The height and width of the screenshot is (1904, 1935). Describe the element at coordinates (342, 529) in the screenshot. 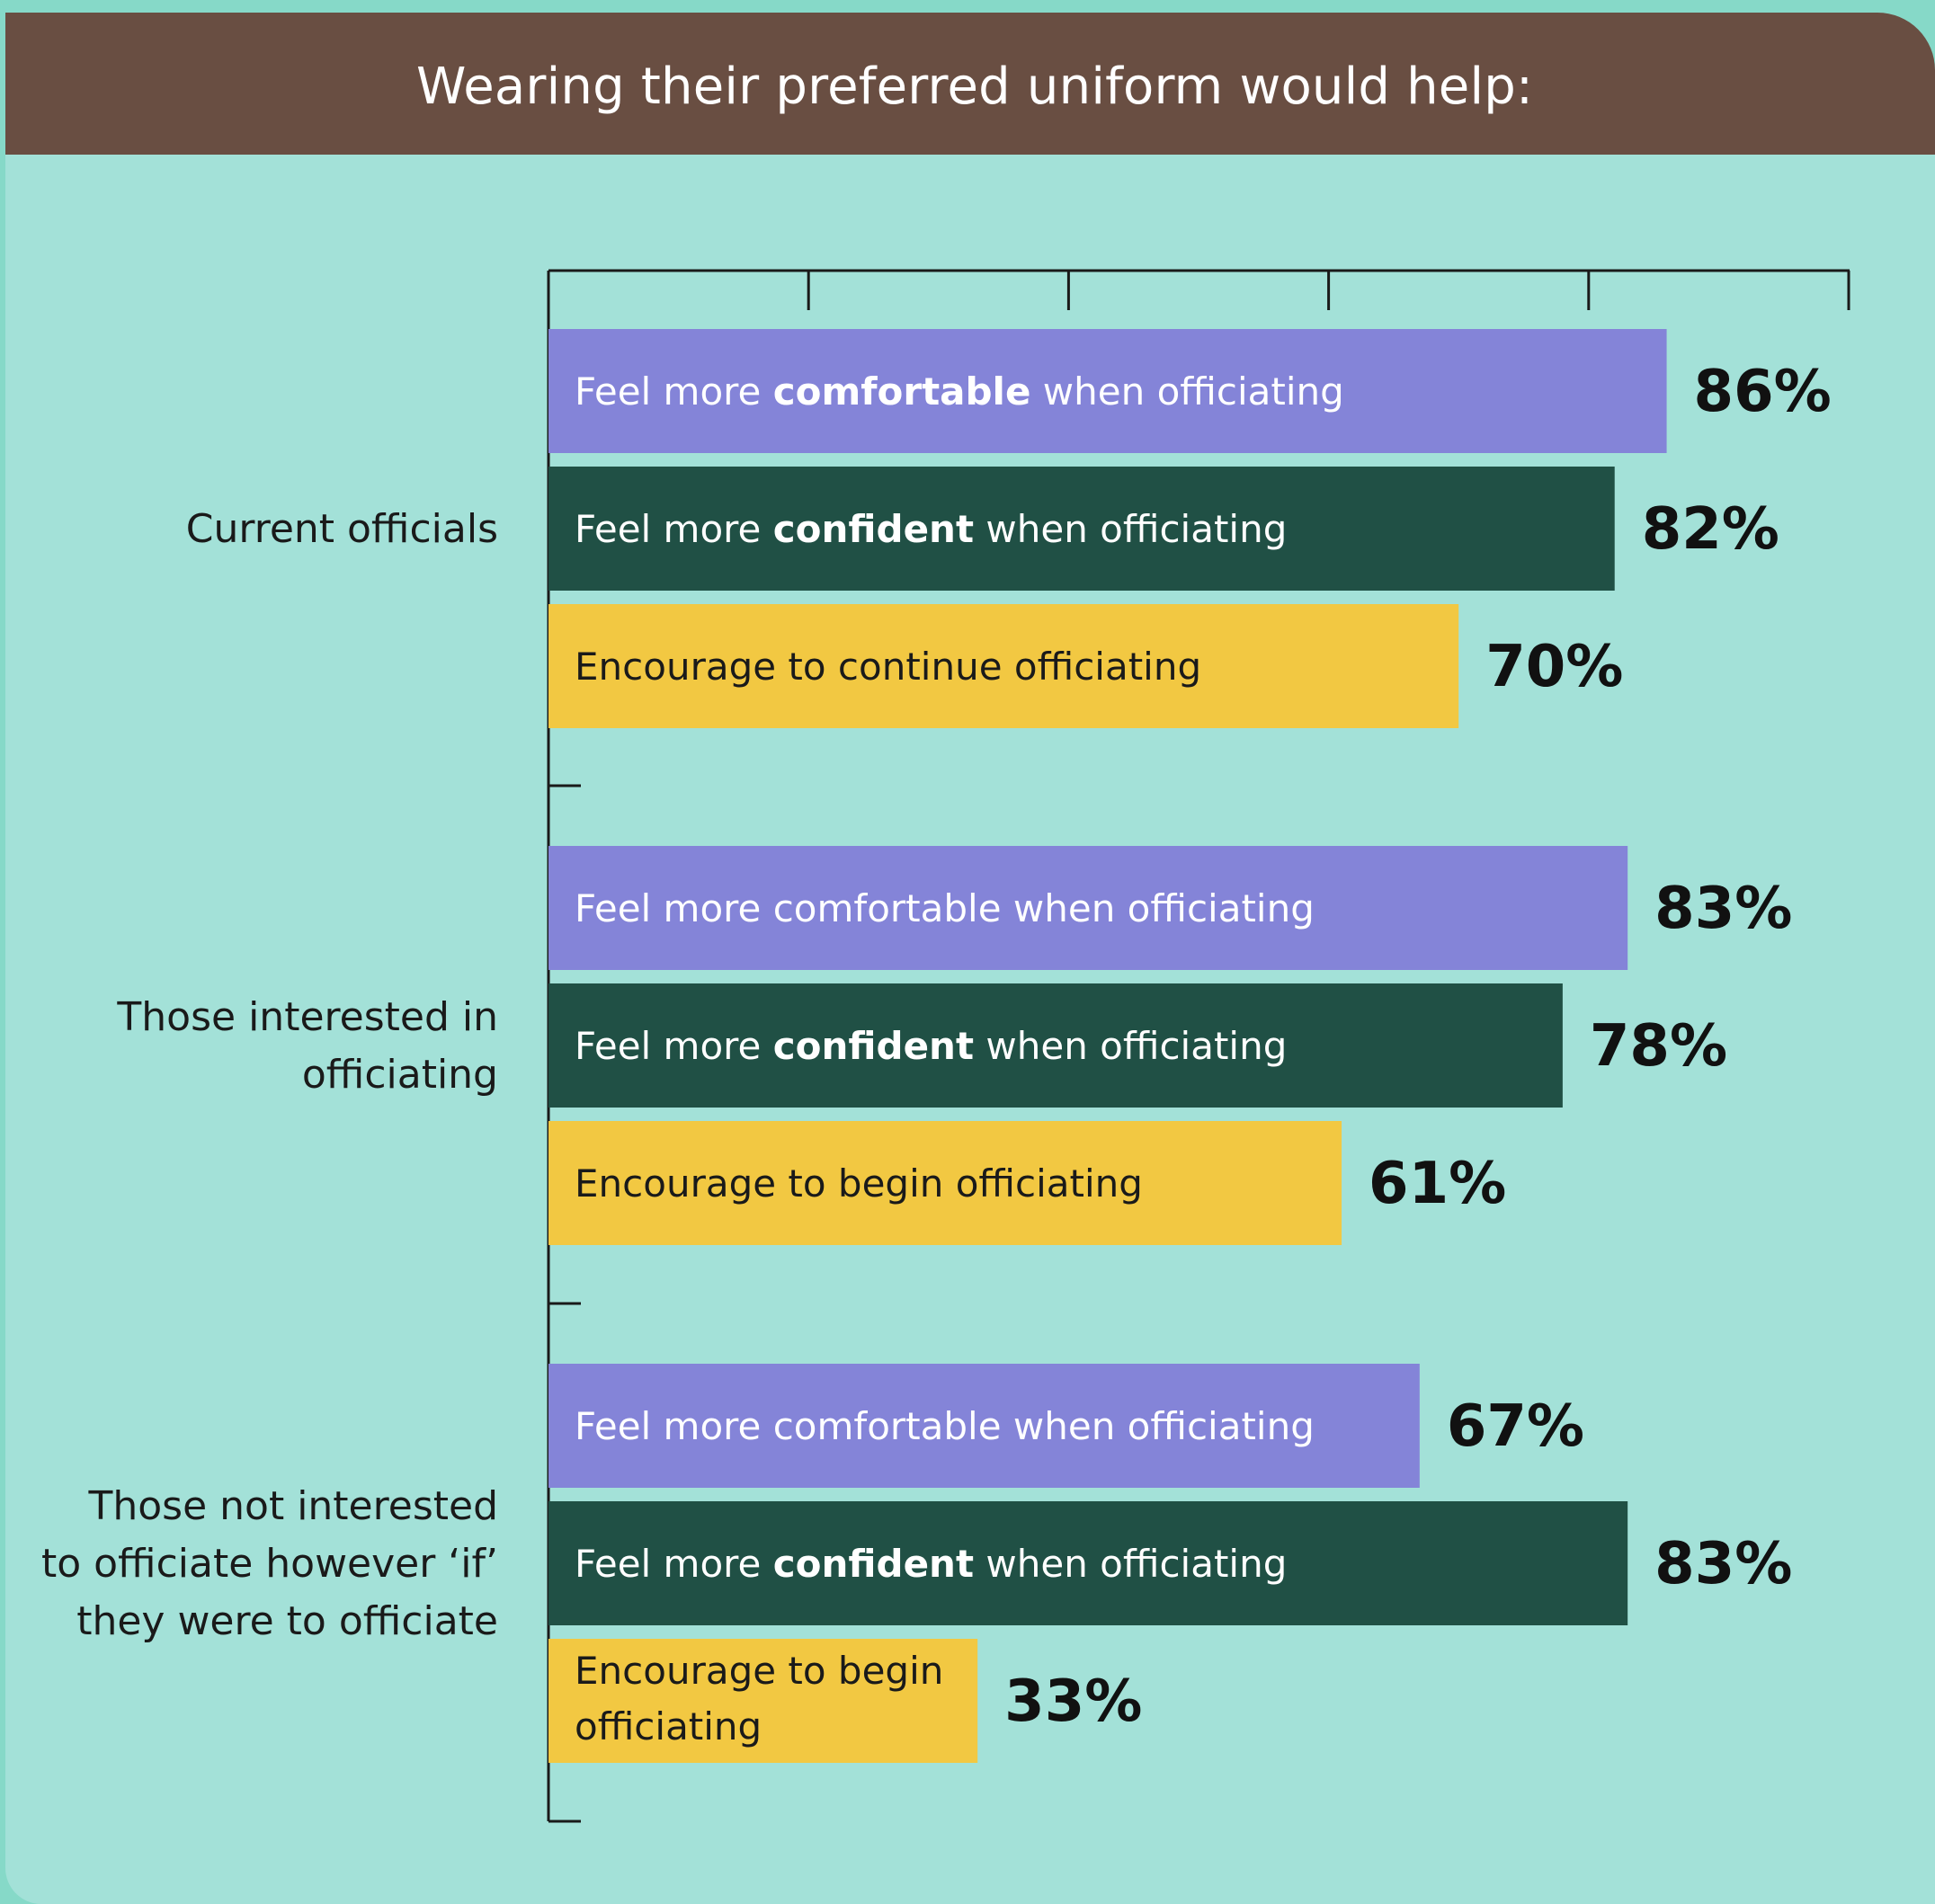

I see `group-label: Current officials` at that location.